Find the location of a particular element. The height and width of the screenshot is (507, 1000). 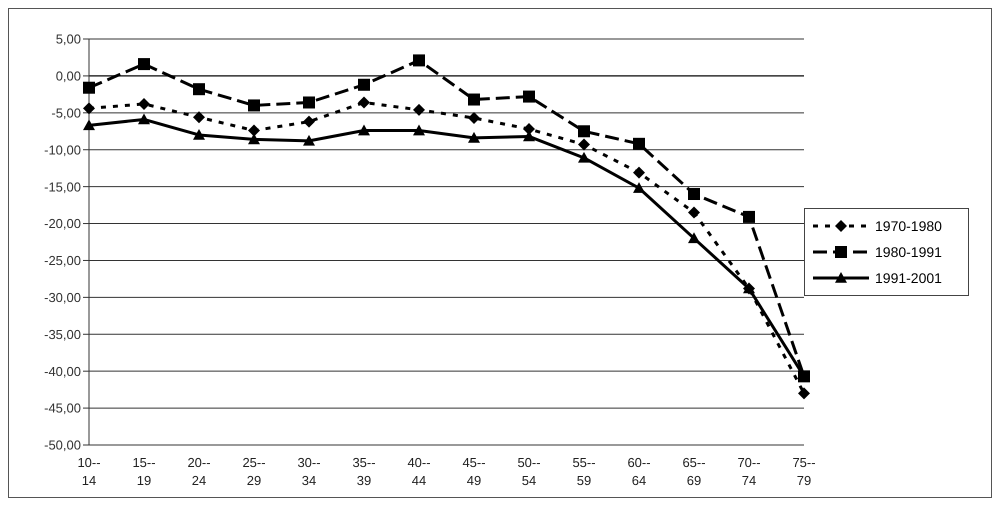

x-tick-label: 30--34 is located at coordinates (309, 471).